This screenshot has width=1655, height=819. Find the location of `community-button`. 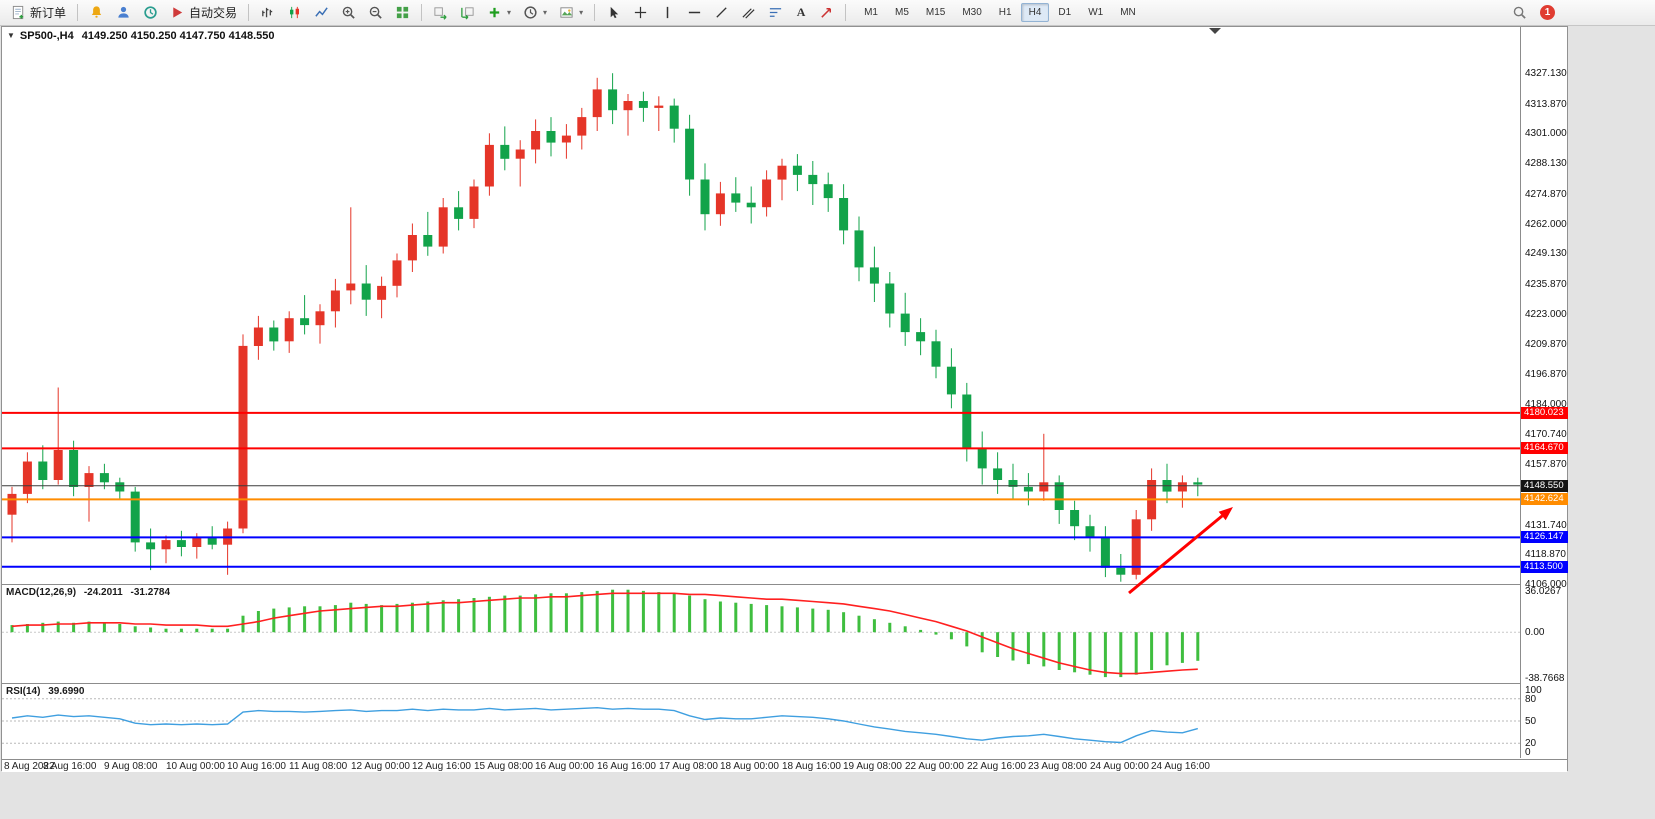

community-button is located at coordinates (123, 12).